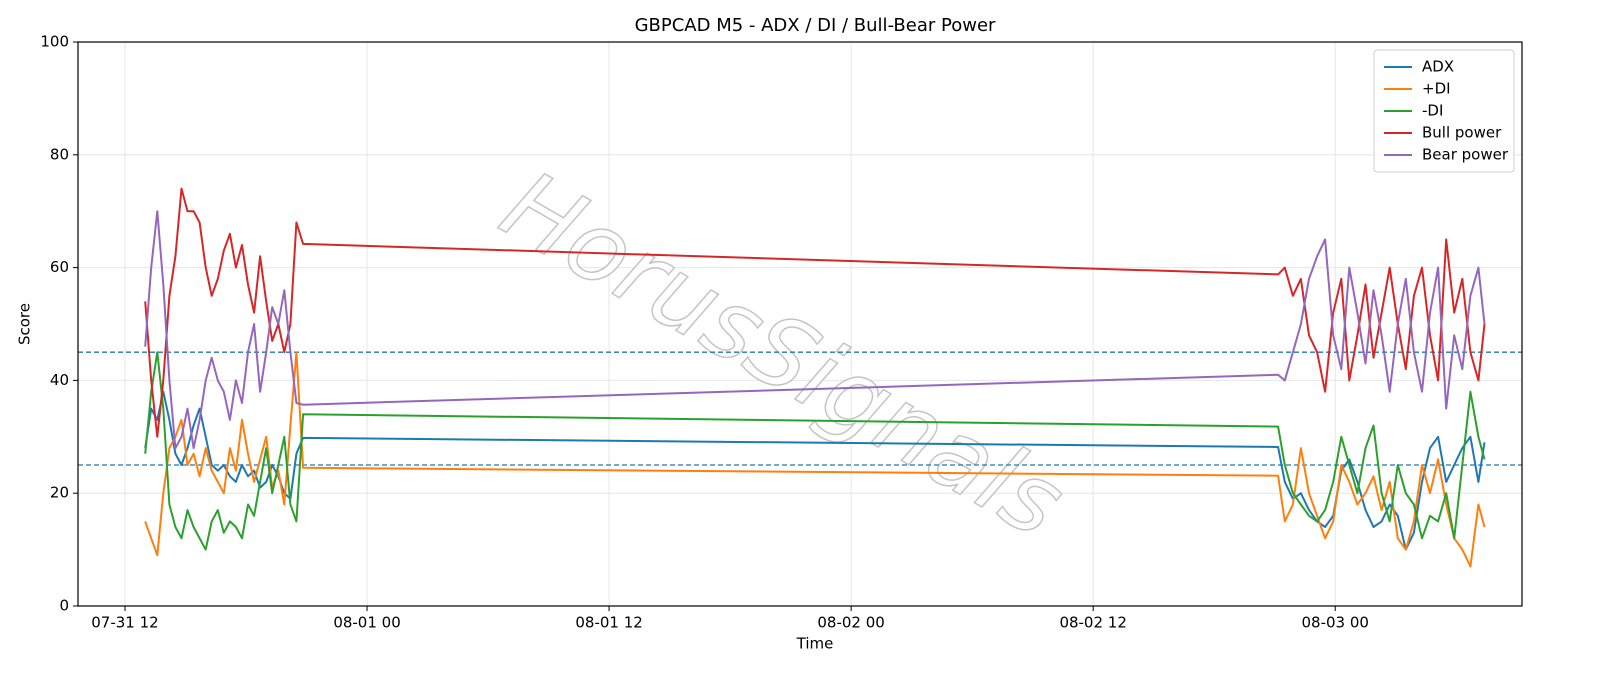 The image size is (1600, 686). I want to click on x-tick-label: 07-31 12, so click(124, 623).